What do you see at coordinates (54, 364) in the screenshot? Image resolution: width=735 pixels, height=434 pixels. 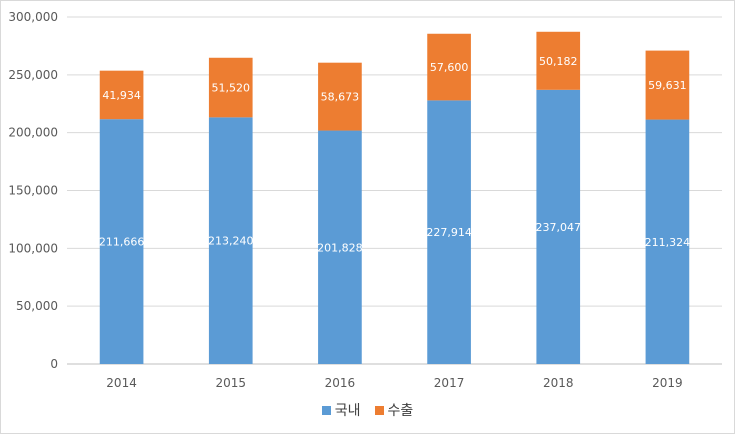 I see `y-tick-label: 0` at bounding box center [54, 364].